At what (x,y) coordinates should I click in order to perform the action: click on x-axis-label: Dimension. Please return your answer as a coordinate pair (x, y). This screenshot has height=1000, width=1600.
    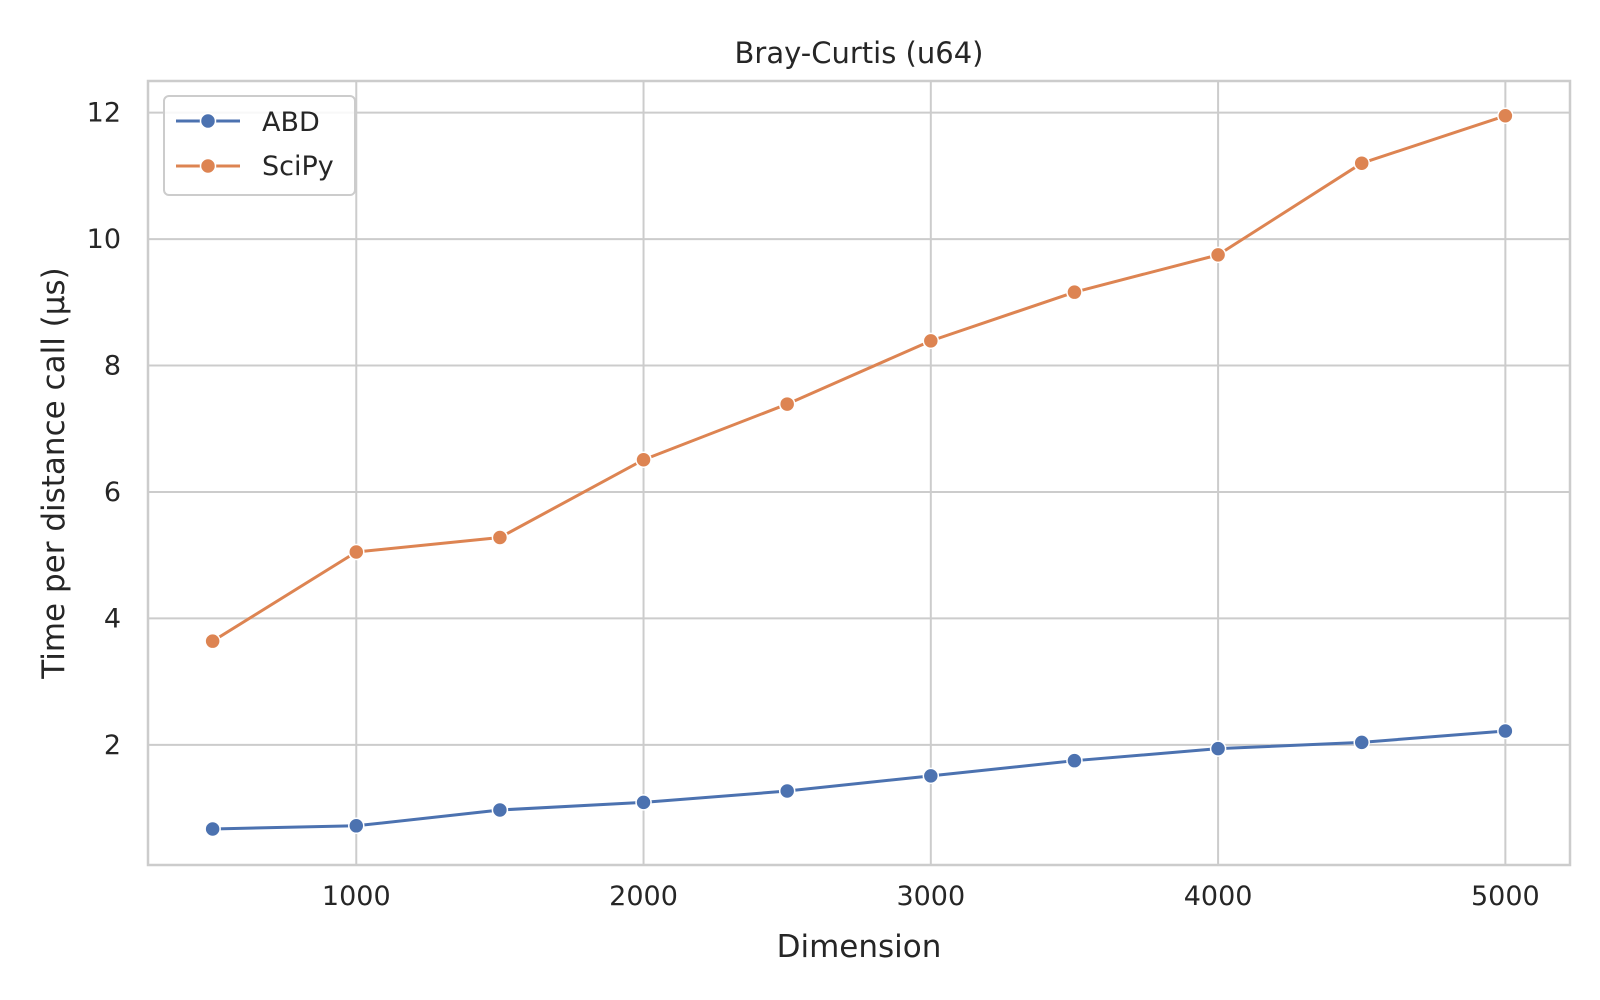
    Looking at the image, I should click on (859, 947).